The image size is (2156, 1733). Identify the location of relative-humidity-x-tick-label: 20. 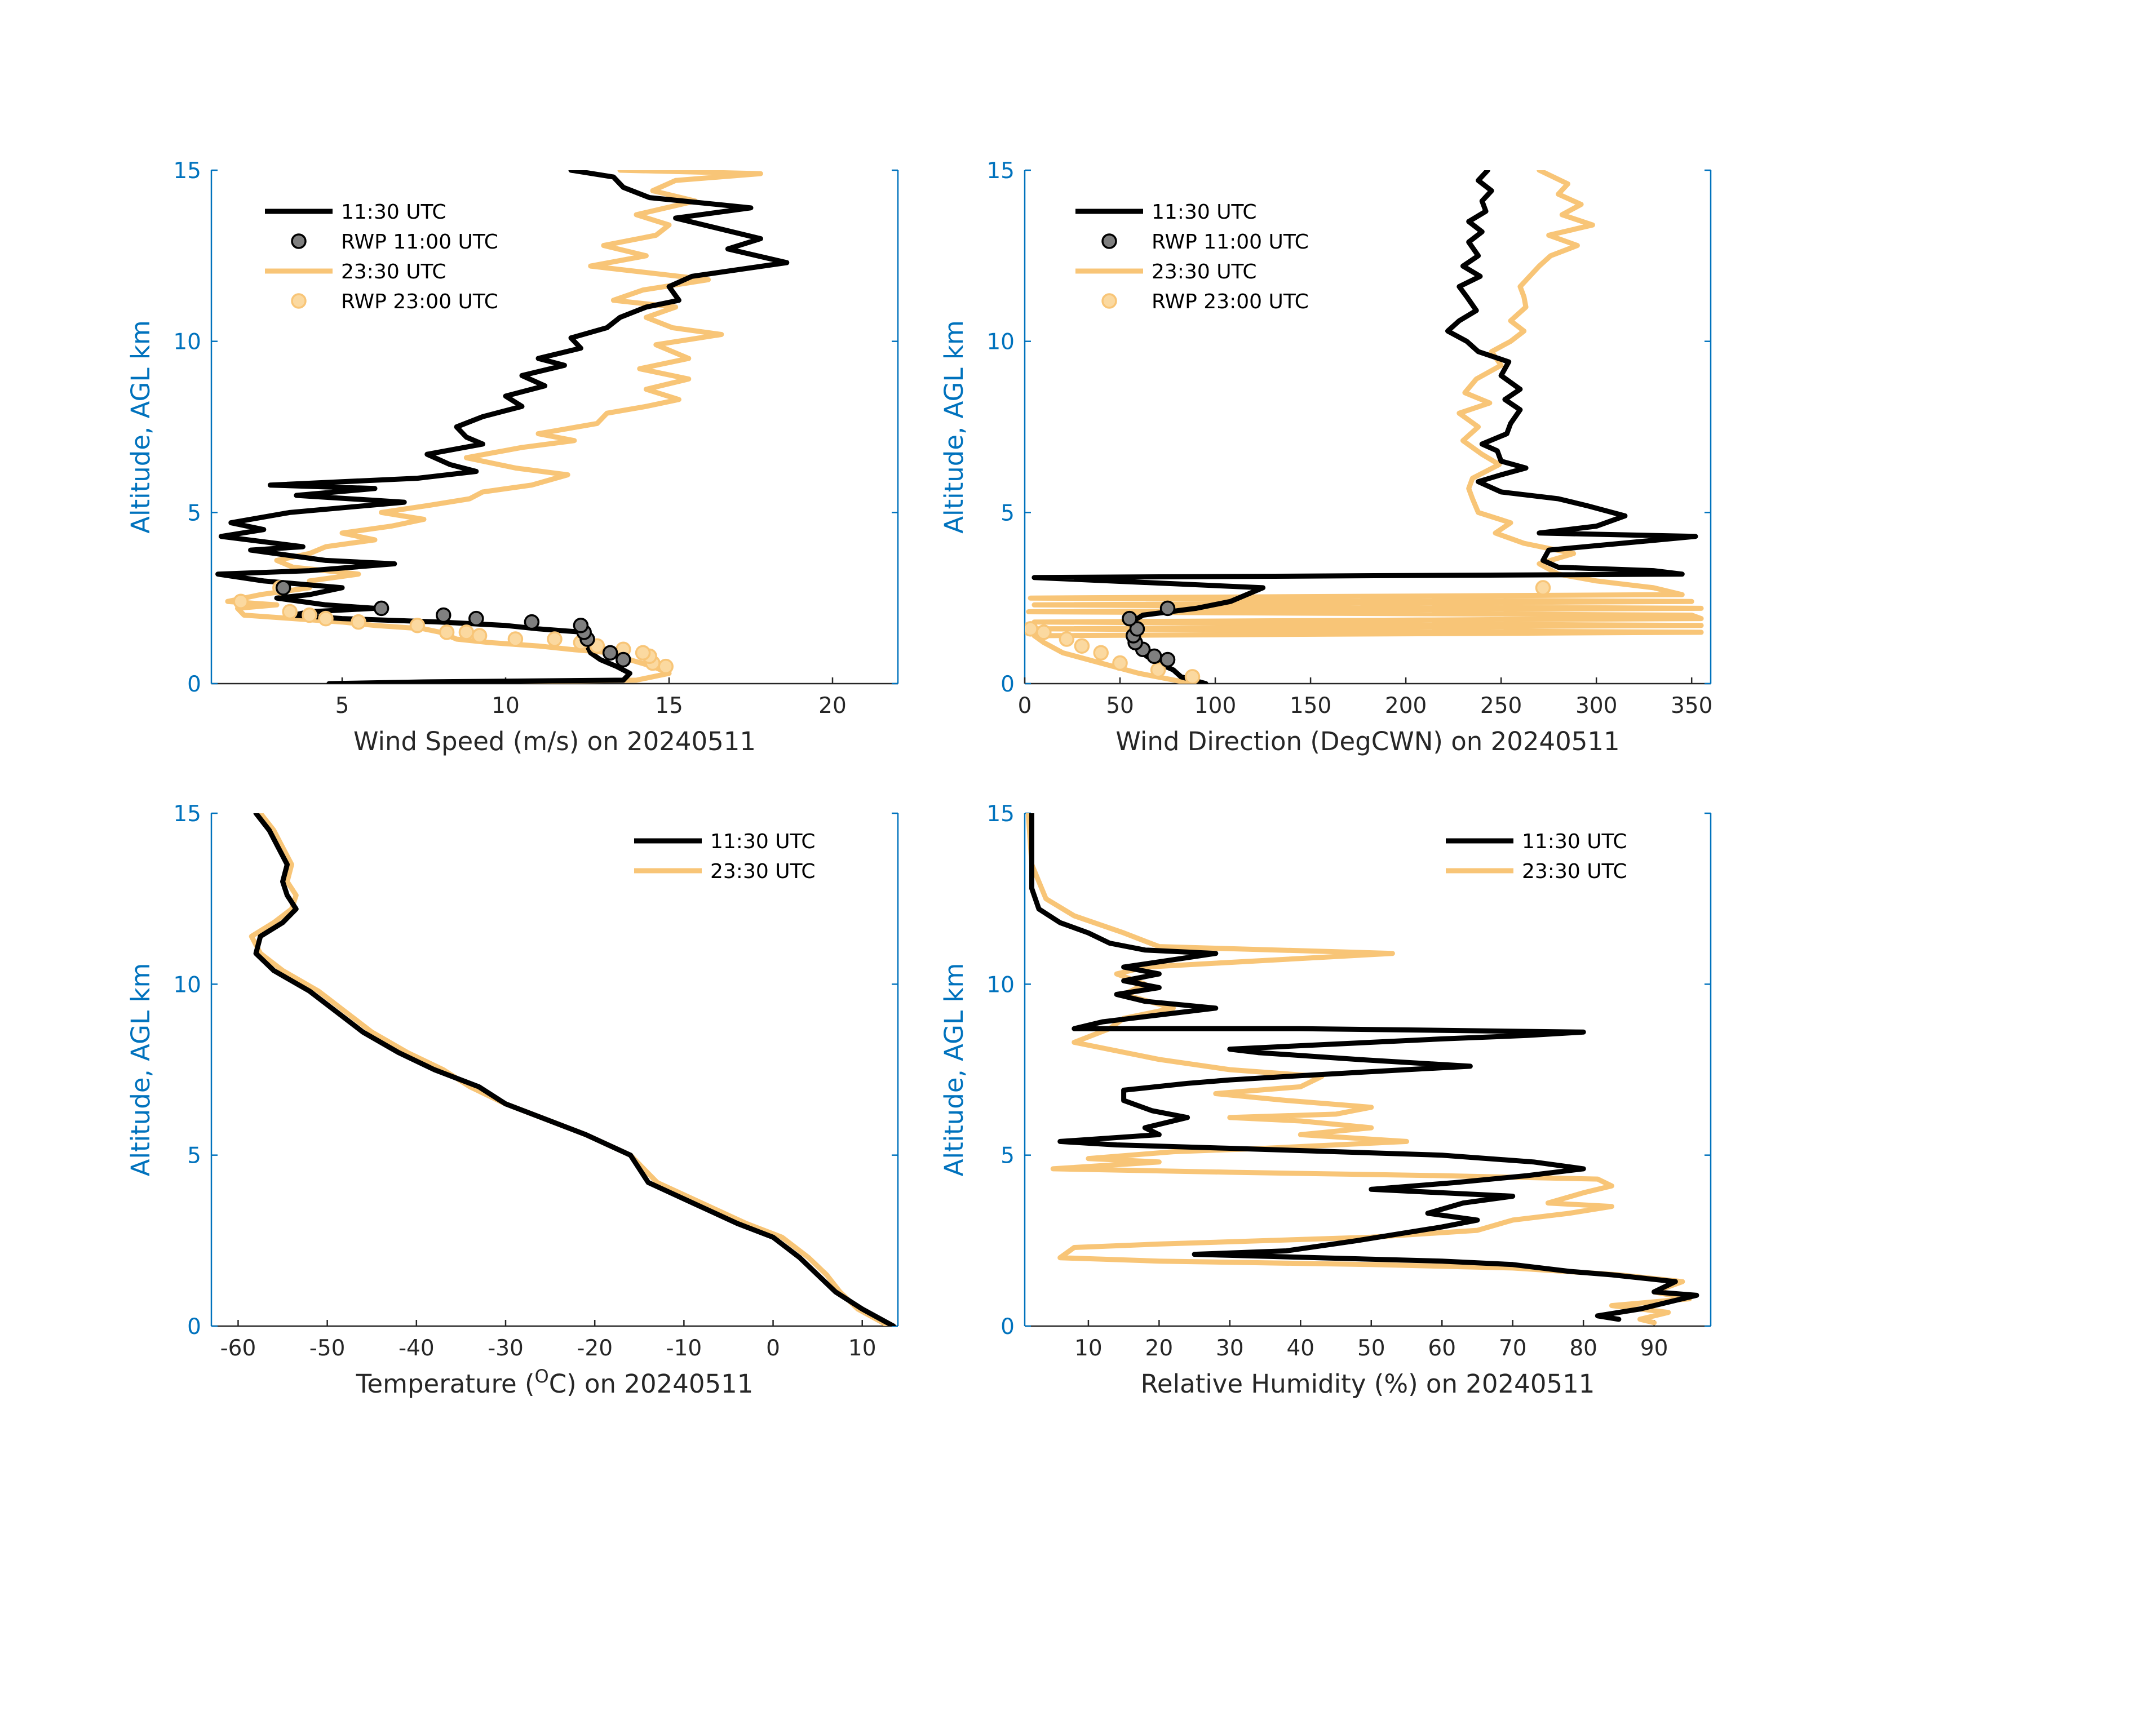
(1160, 1348).